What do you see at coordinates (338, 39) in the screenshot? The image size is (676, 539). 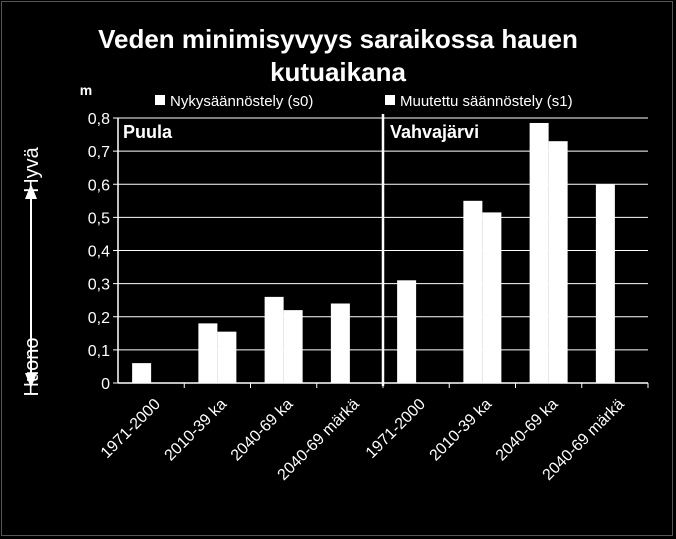 I see `chart-title-line-1: Veden minimisyvyys saraikossa hauen` at bounding box center [338, 39].